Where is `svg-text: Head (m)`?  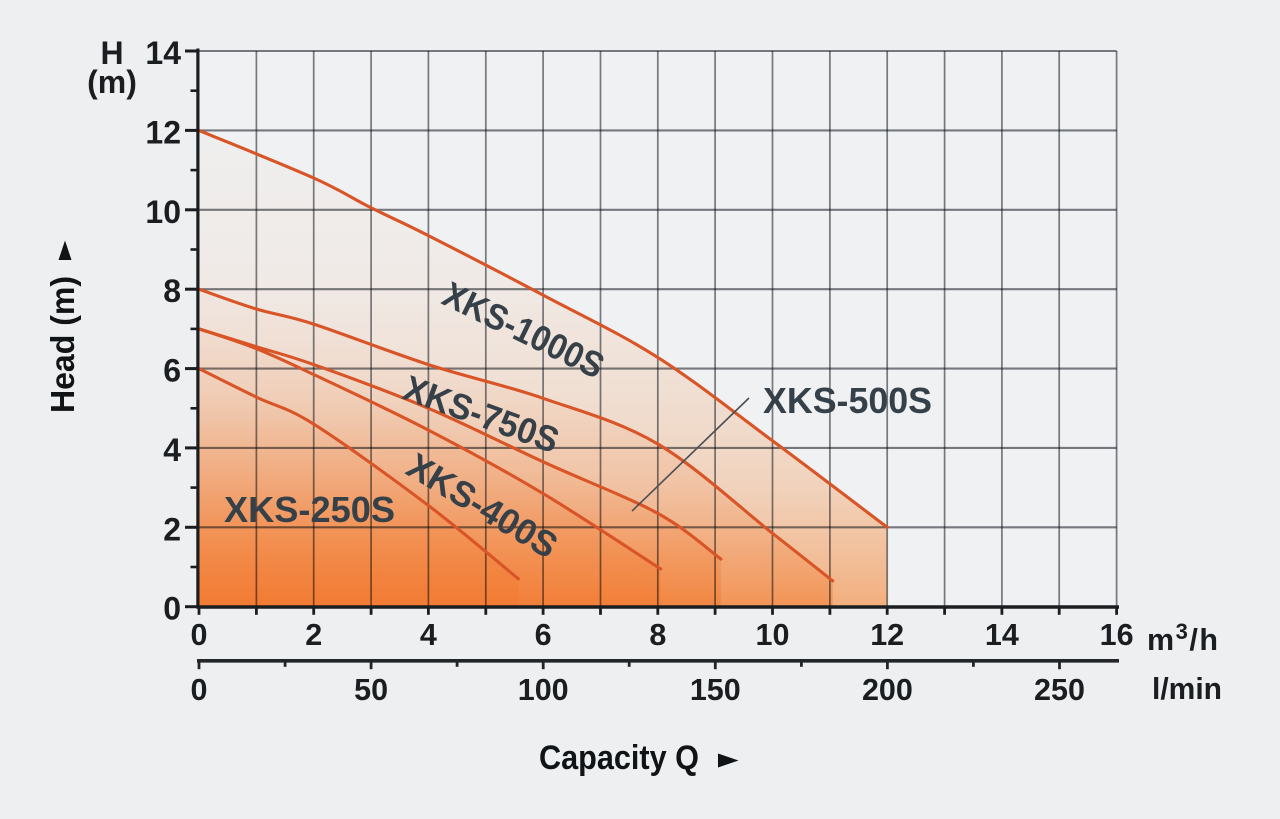 svg-text: Head (m) is located at coordinates (62, 344).